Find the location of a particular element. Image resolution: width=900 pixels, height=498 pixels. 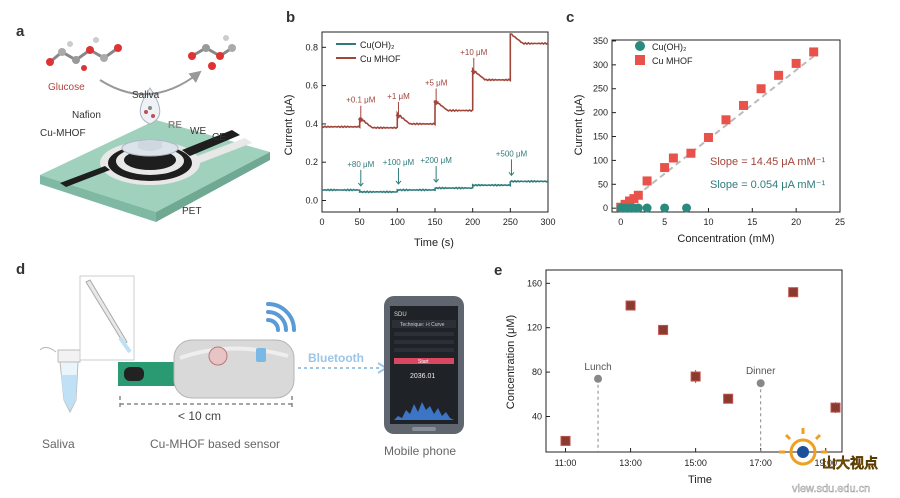

b-legend-label-0: Cu(OH)₂ is located at coordinates (377, 45).